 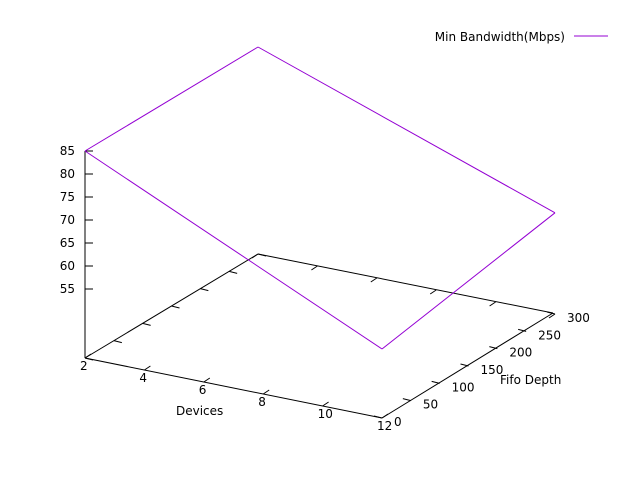 What do you see at coordinates (530, 380) in the screenshot?
I see `y-axis-label: Fifo Depth` at bounding box center [530, 380].